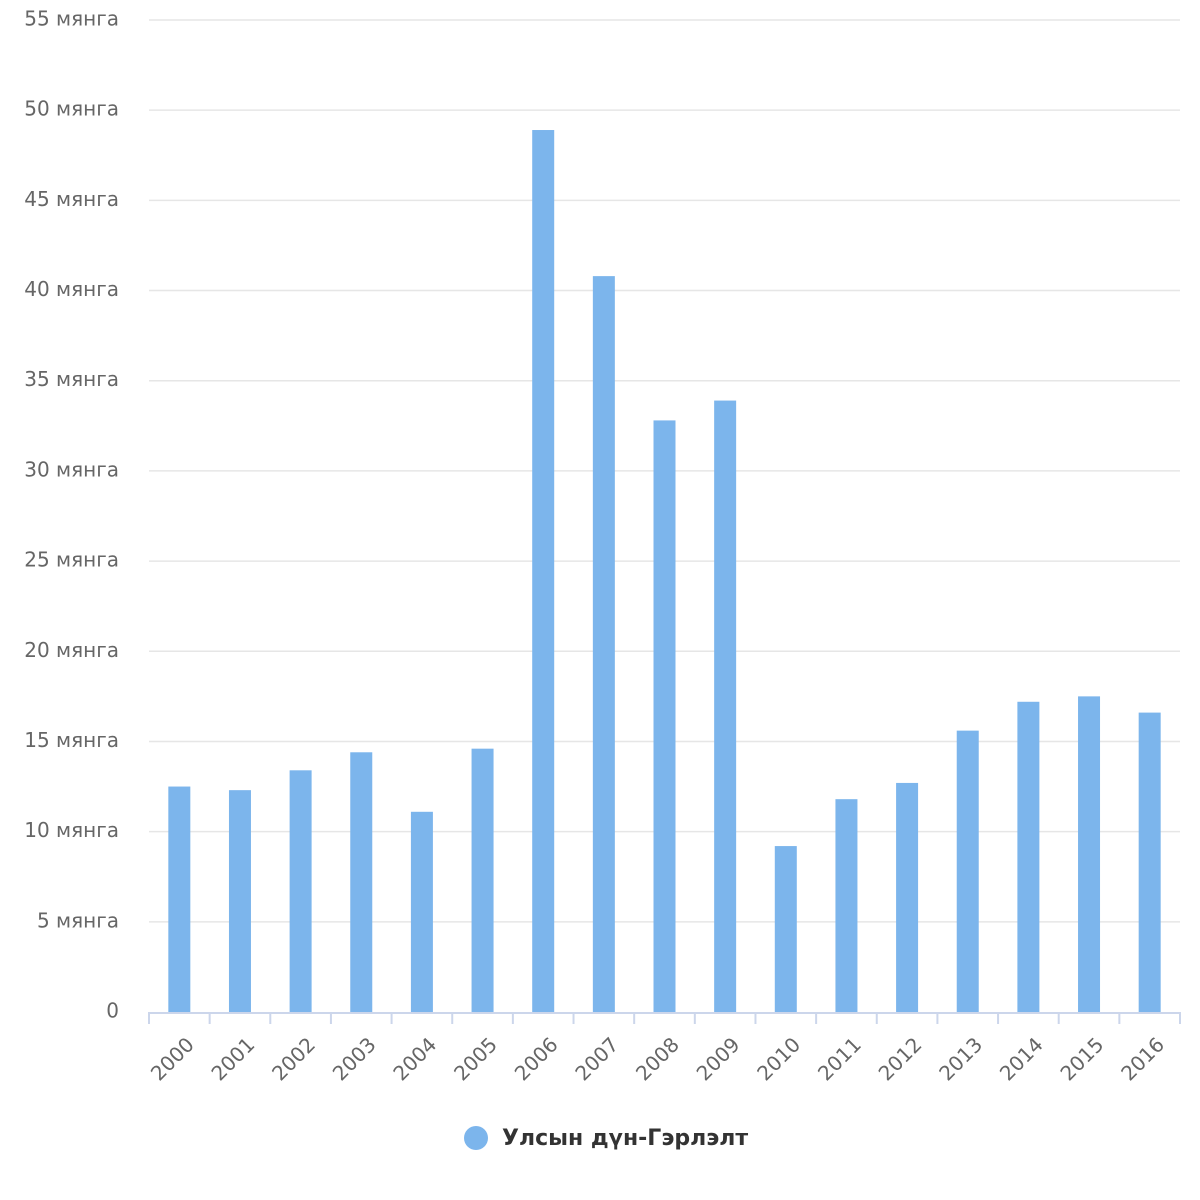 Image resolution: width=1200 pixels, height=1200 pixels. What do you see at coordinates (232, 1058) in the screenshot?
I see `x-tick-label: 2001` at bounding box center [232, 1058].